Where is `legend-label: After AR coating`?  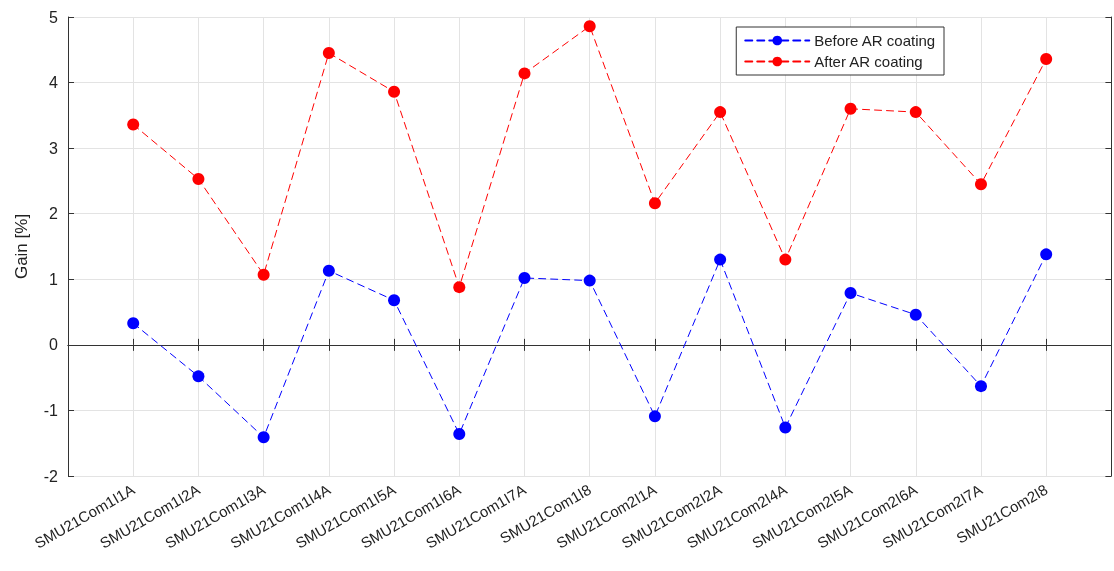 legend-label: After AR coating is located at coordinates (868, 61).